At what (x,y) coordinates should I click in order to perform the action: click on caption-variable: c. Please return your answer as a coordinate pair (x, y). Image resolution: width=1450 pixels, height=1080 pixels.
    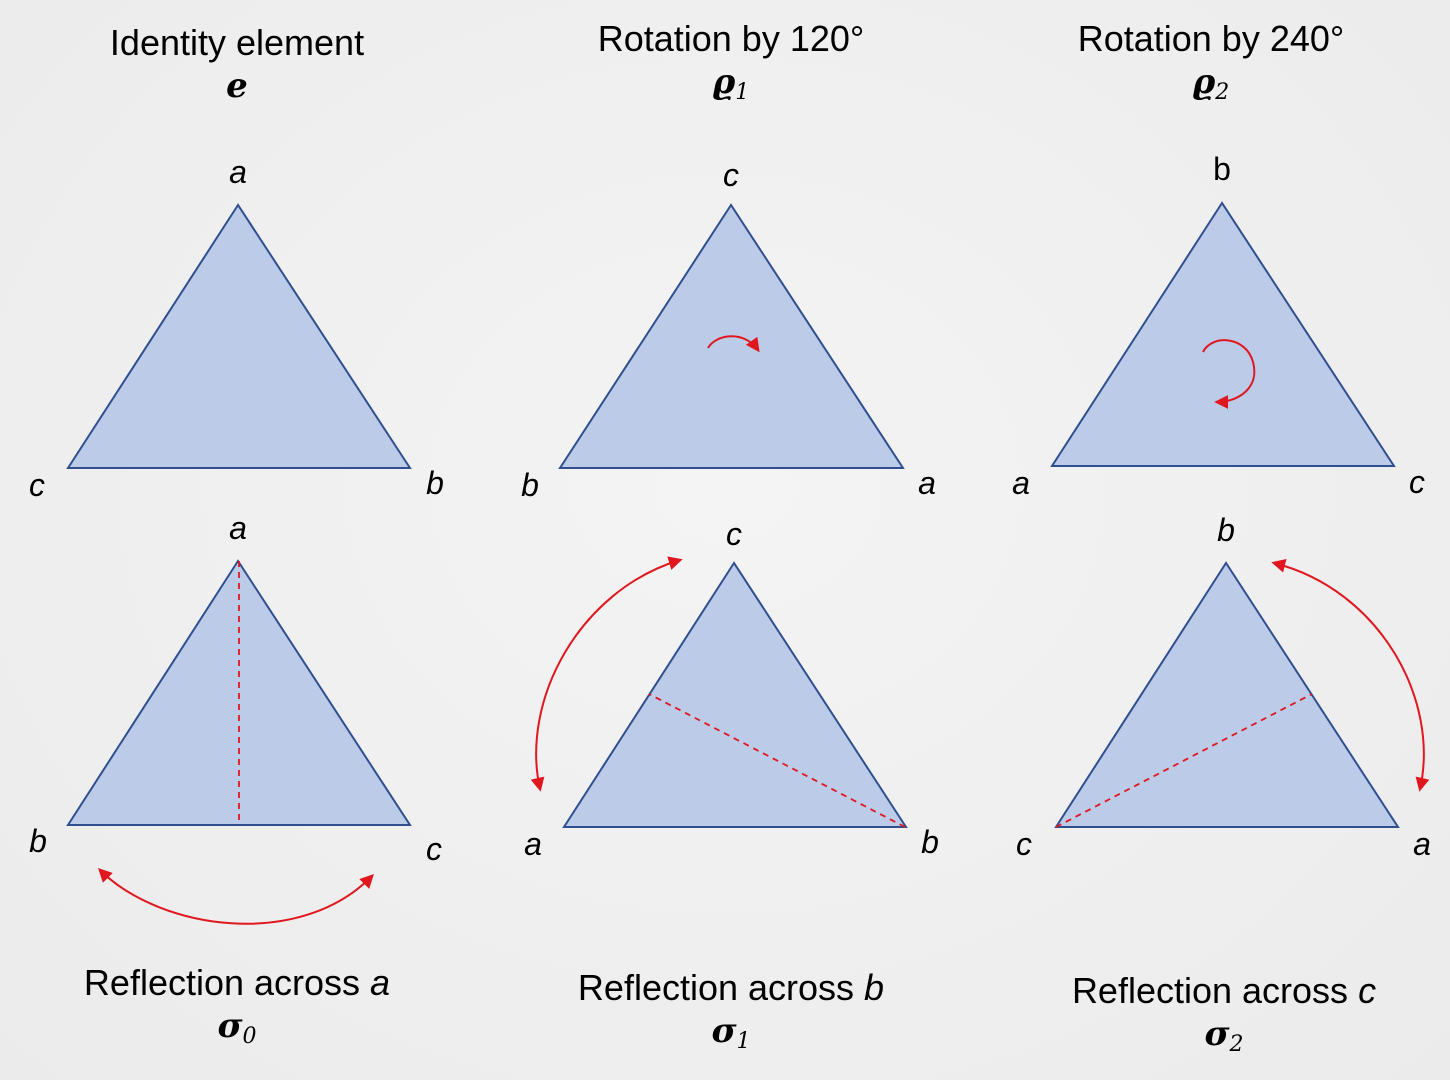
    Looking at the image, I should click on (1367, 990).